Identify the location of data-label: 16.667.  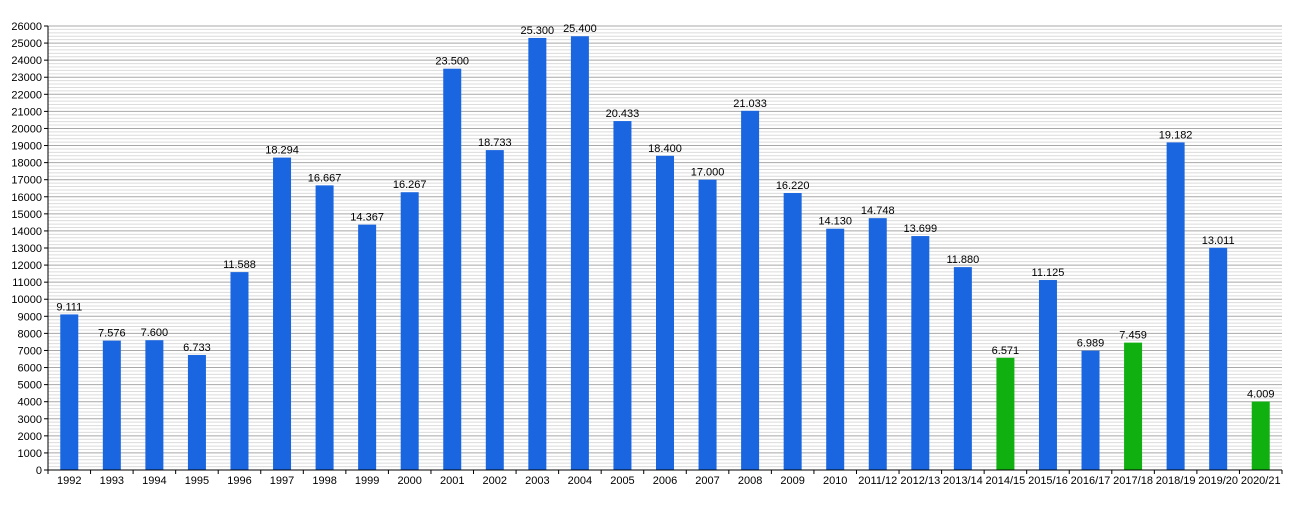
(325, 178).